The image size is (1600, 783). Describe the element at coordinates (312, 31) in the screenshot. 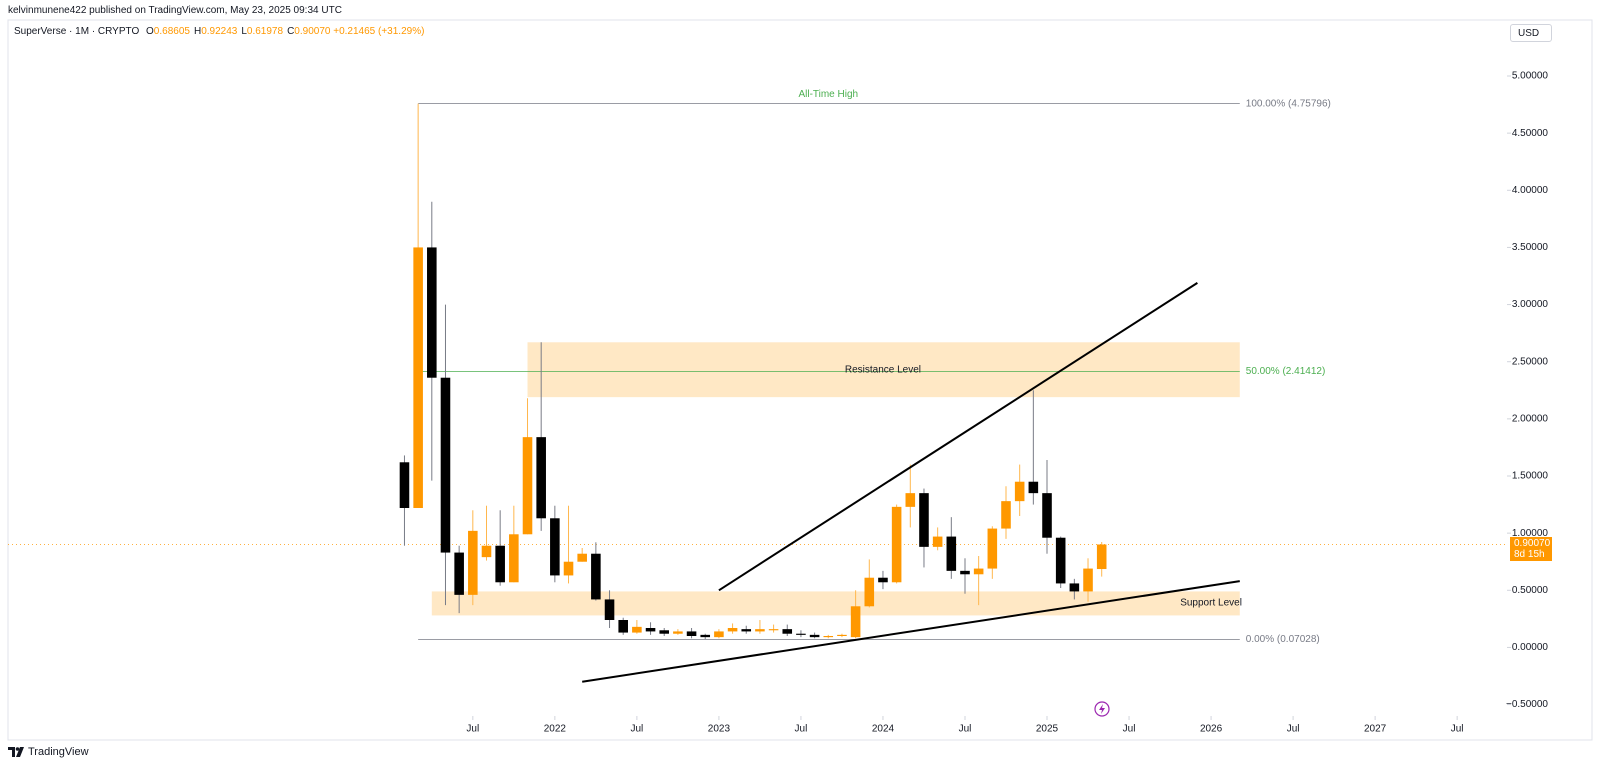

I see `ohlc-value: 0.90070` at that location.